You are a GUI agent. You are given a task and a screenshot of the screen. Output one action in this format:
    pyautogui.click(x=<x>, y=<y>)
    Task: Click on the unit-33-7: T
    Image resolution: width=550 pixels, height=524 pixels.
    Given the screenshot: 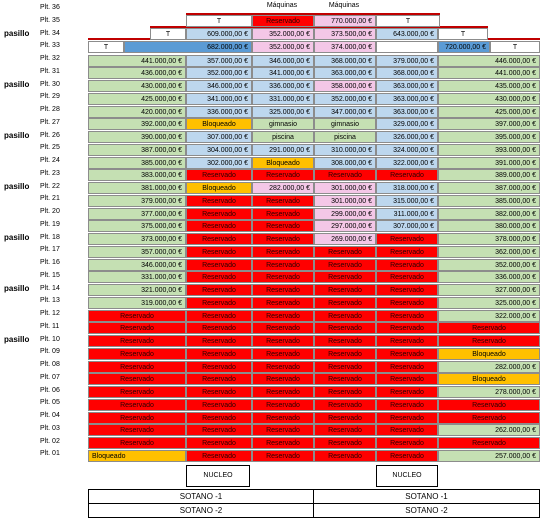 What is the action you would take?
    pyautogui.click(x=515, y=47)
    